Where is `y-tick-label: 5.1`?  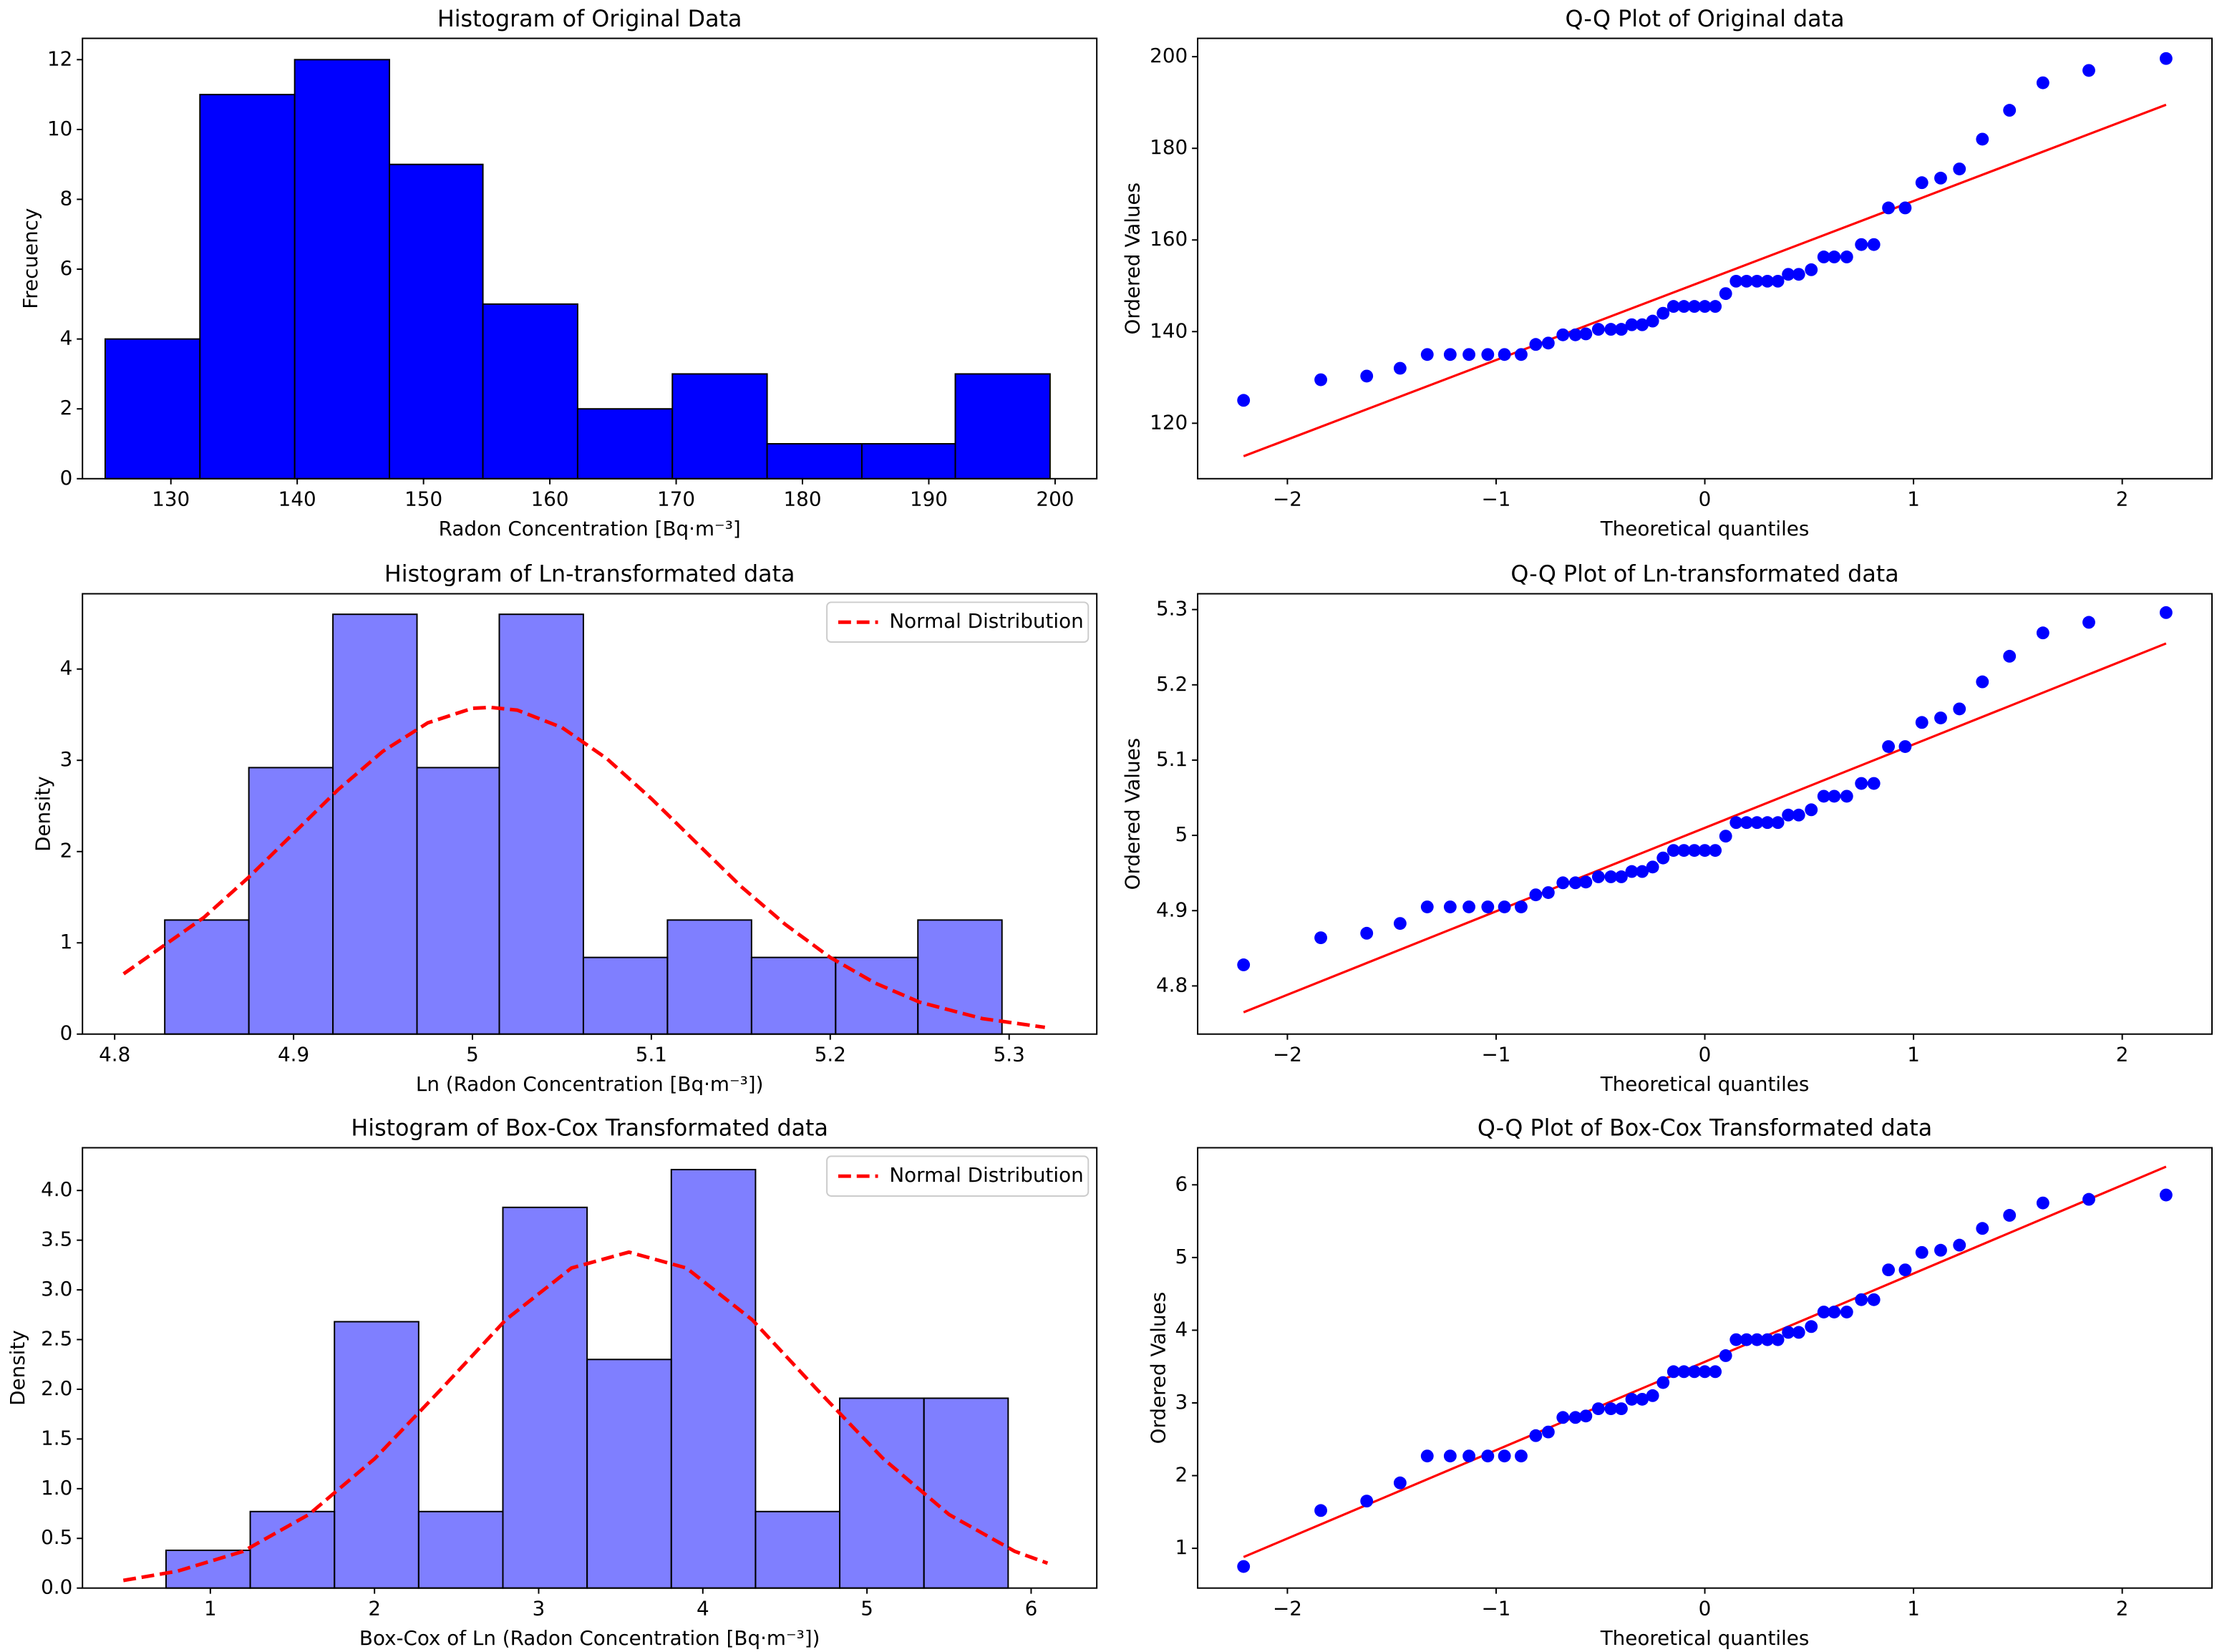
y-tick-label: 5.1 is located at coordinates (1172, 759).